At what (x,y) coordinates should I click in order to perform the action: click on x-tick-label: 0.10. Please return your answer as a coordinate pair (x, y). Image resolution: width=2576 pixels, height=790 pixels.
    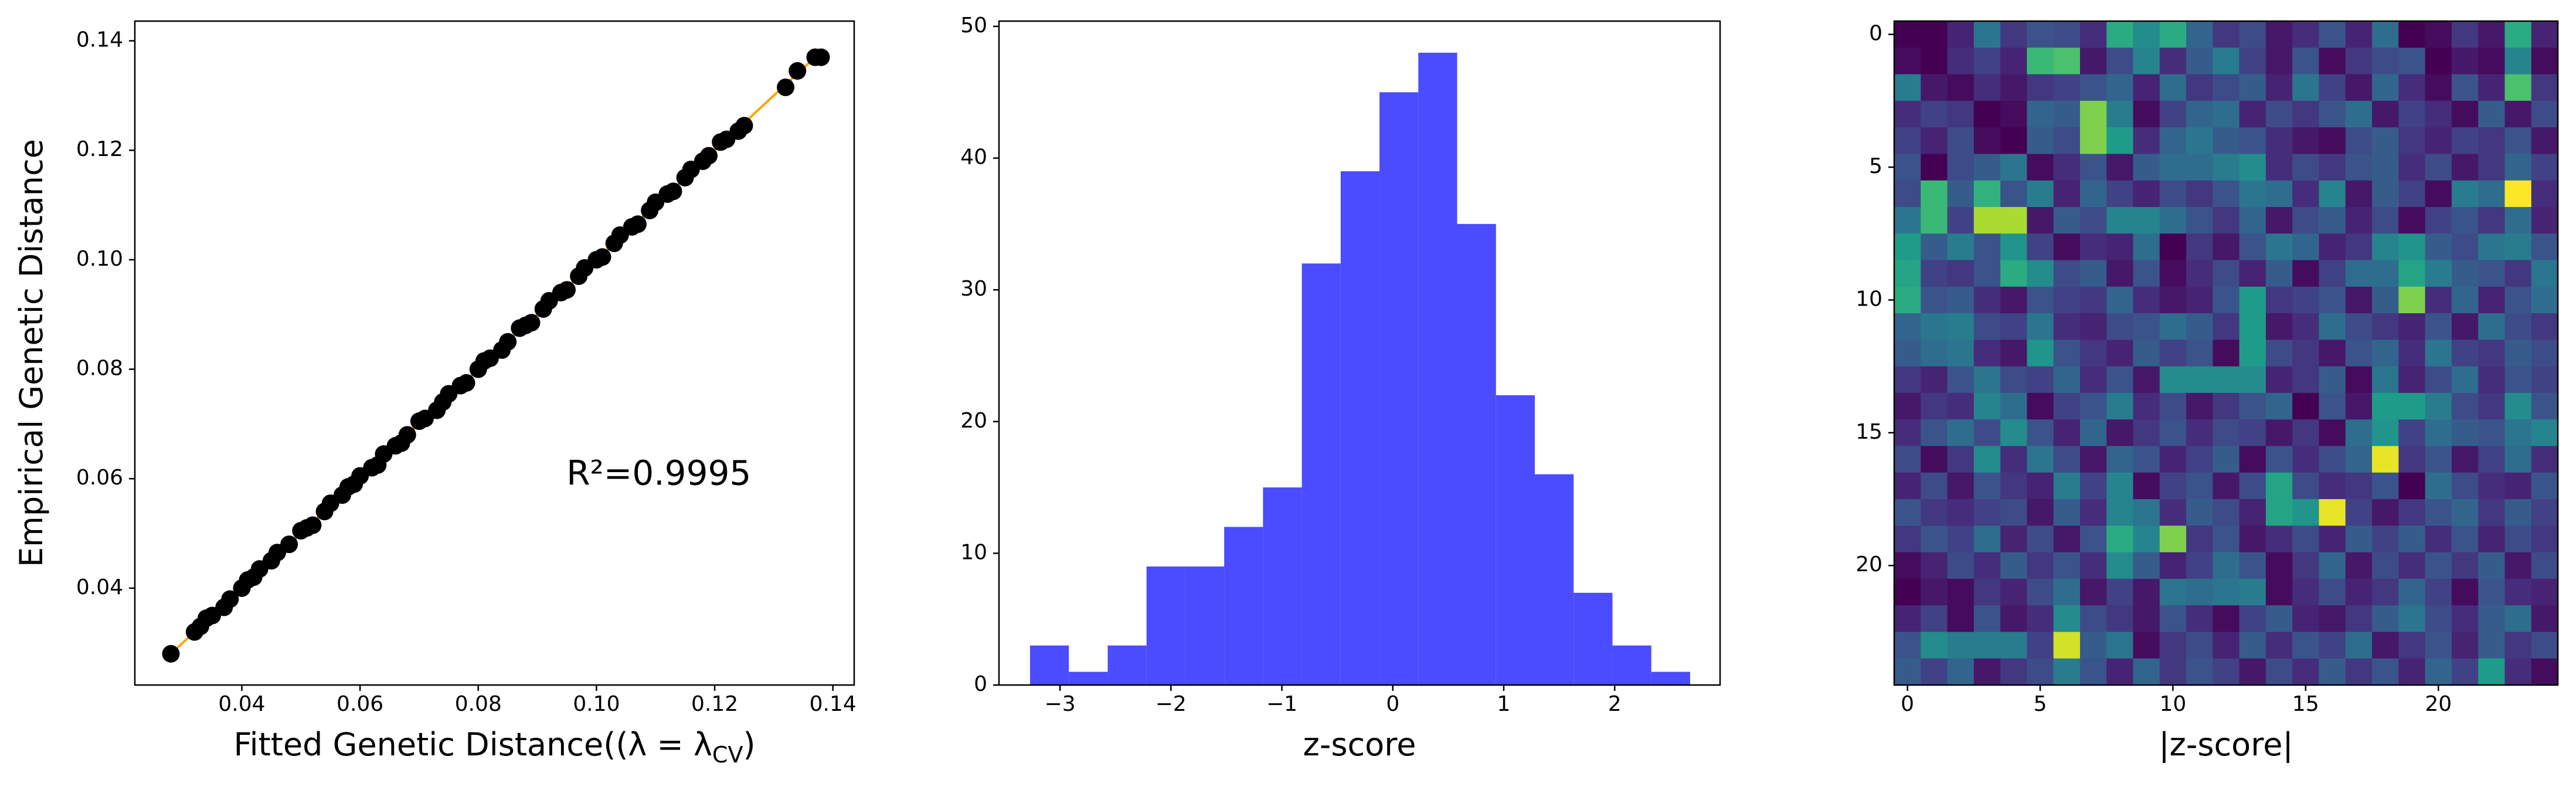
    Looking at the image, I should click on (597, 704).